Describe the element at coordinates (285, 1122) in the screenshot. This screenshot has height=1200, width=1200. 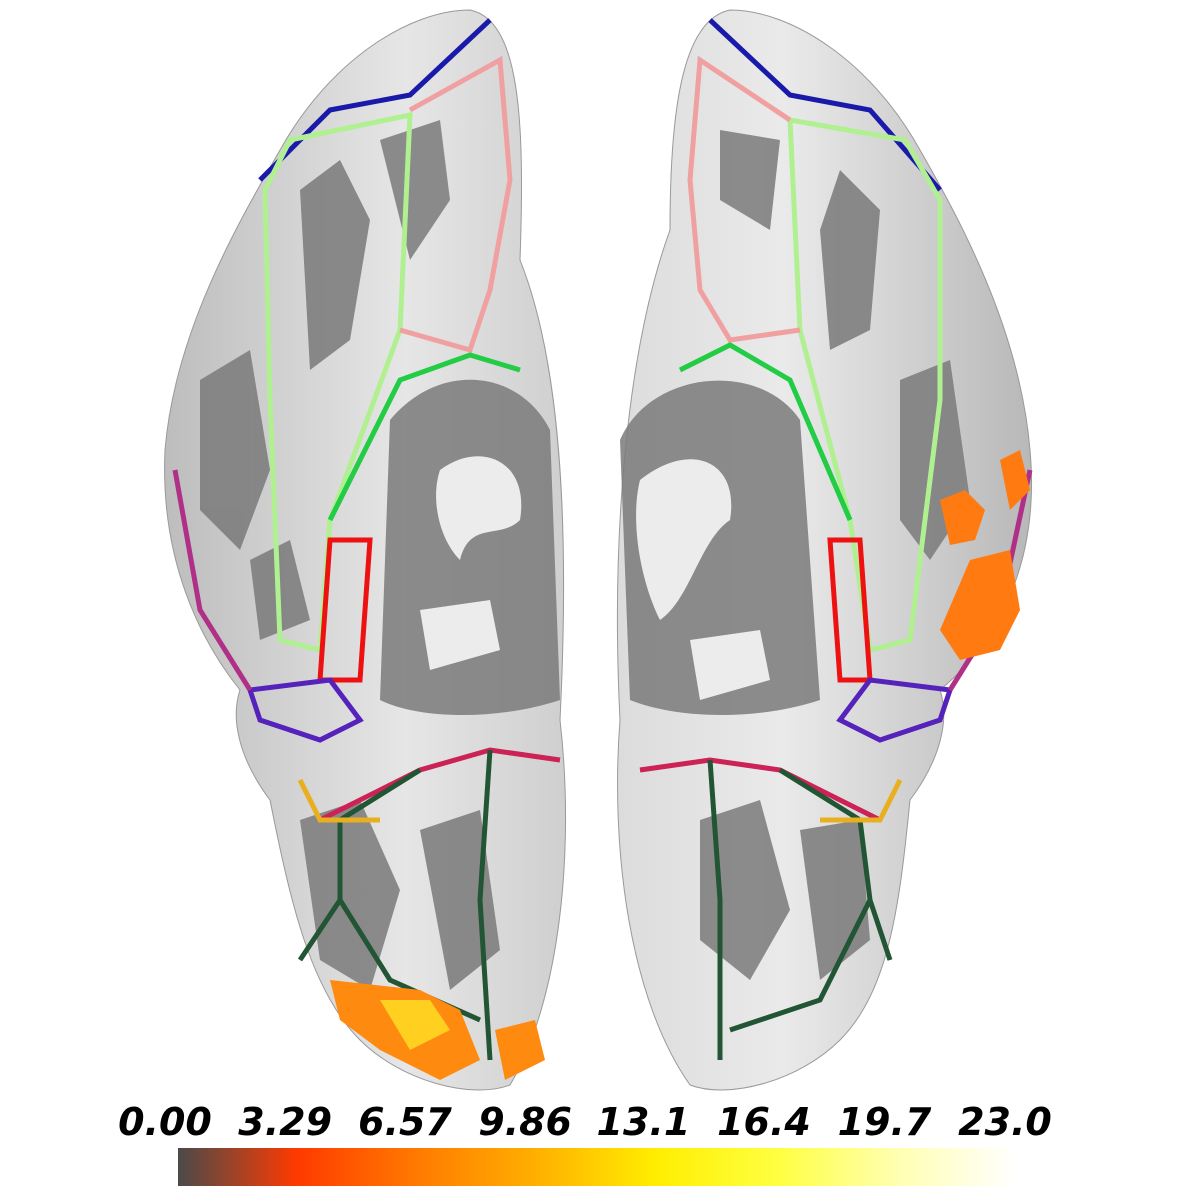
I see `colorbar-tick-label: 3.29` at that location.